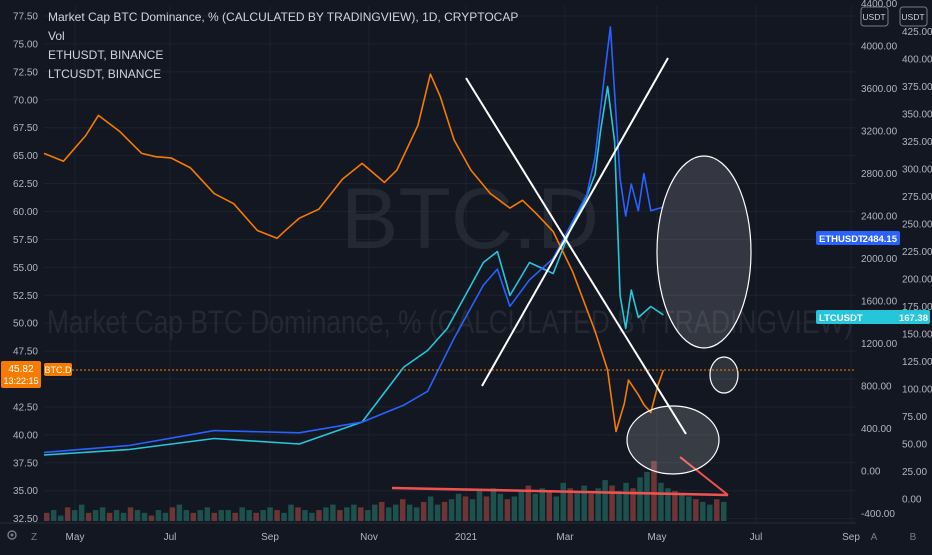  I want to click on x-tick-label: Nov, so click(369, 537).